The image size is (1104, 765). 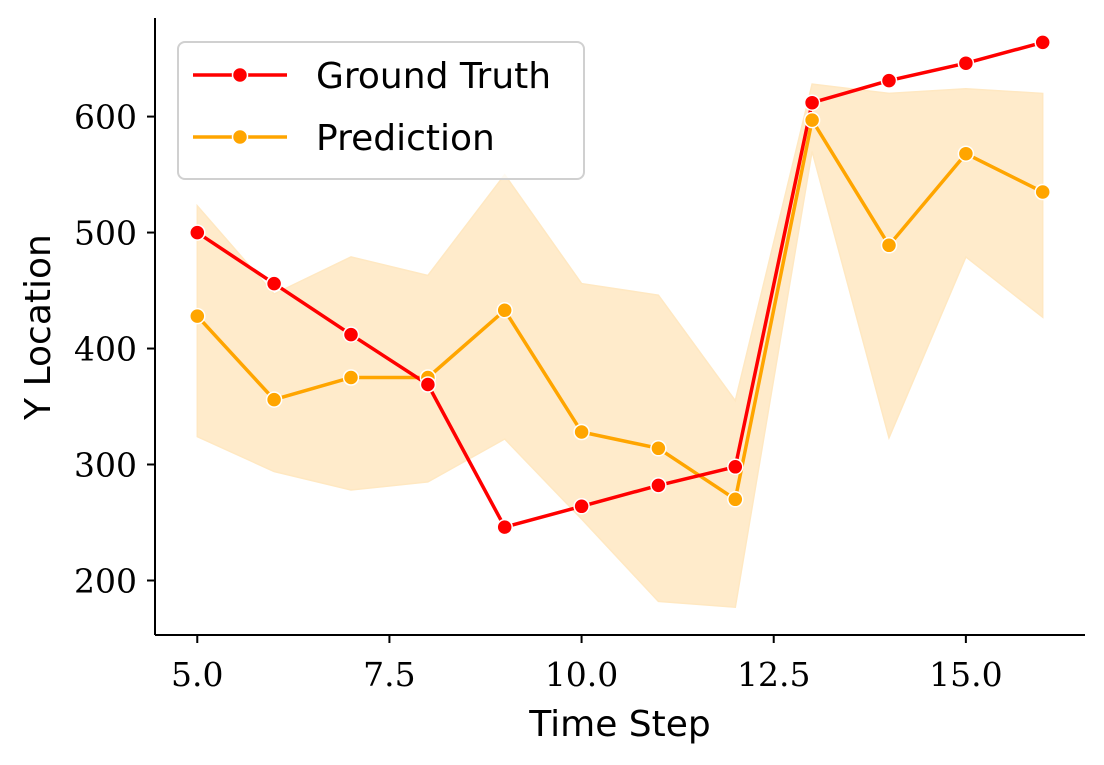 I want to click on y-tick-label: 500, so click(x=105, y=233).